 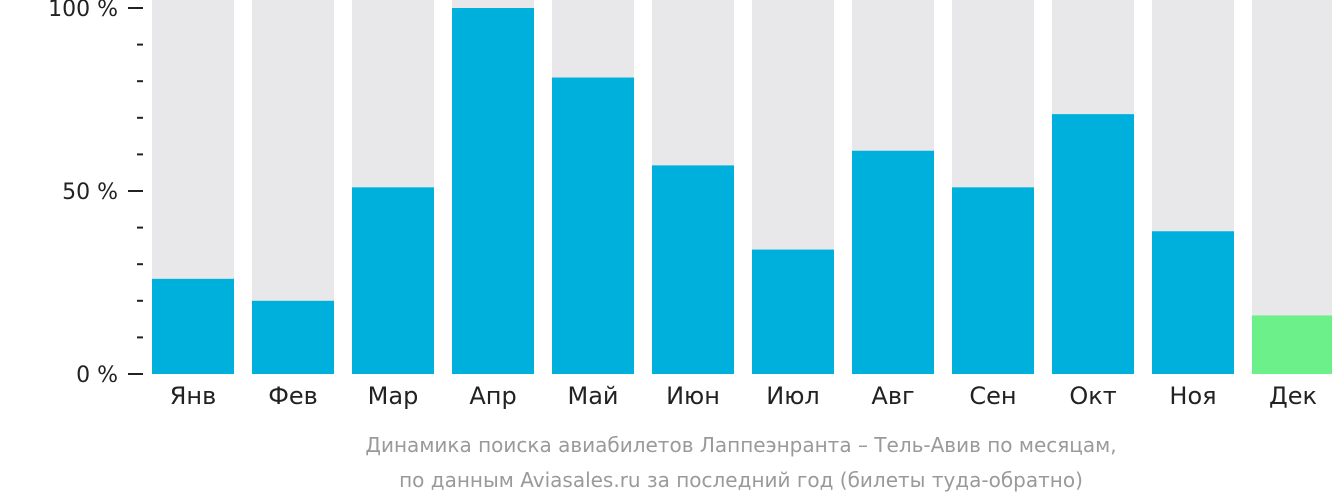 What do you see at coordinates (743, 396) in the screenshot?
I see `x-axis-labels: Янв Фев Мар Апр Май Июн Июл Авг Сен Окт Ноя Дек` at bounding box center [743, 396].